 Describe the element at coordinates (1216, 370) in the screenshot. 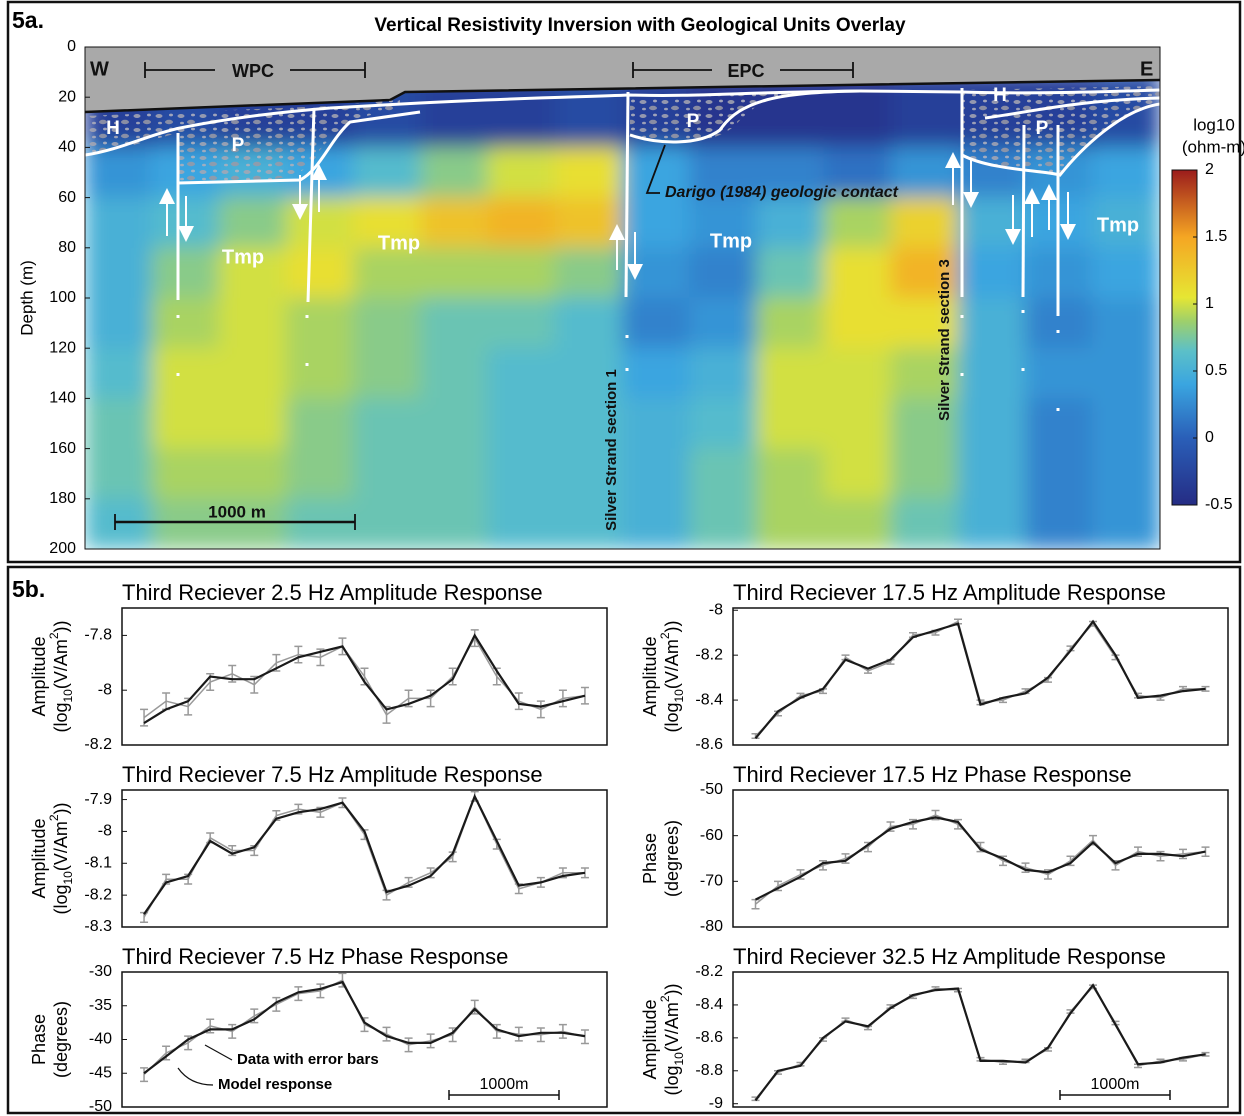

I see `colorbar-tick-label: 0.5` at that location.